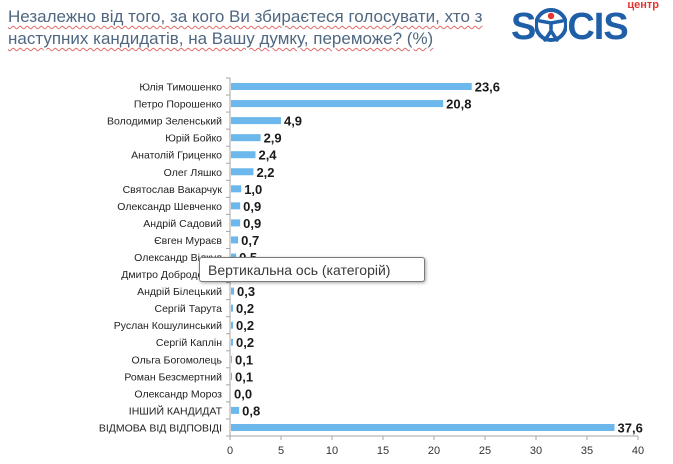  Describe the element at coordinates (523, 27) in the screenshot. I see `logo-letter-s: S` at that location.